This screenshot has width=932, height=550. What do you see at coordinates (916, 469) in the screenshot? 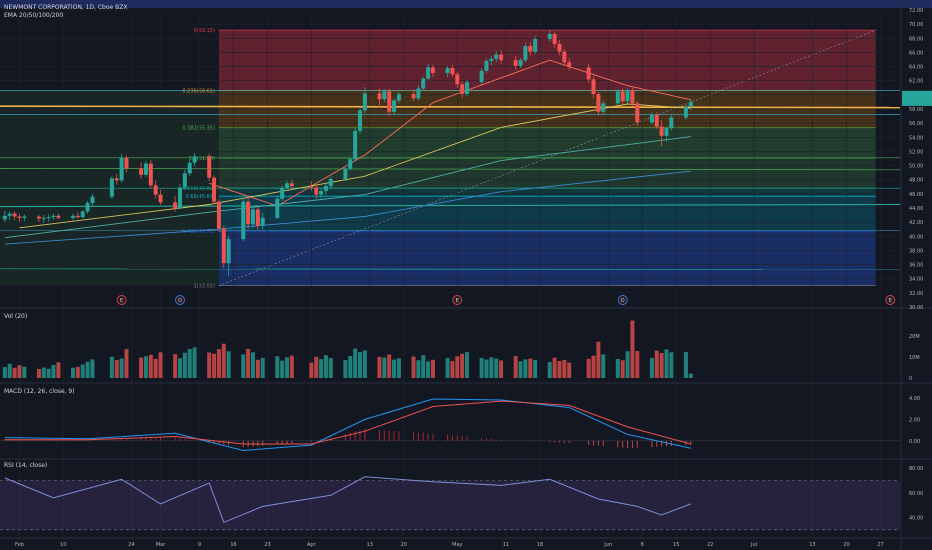
I see `rsi-tick-label: 80.00` at bounding box center [916, 469].